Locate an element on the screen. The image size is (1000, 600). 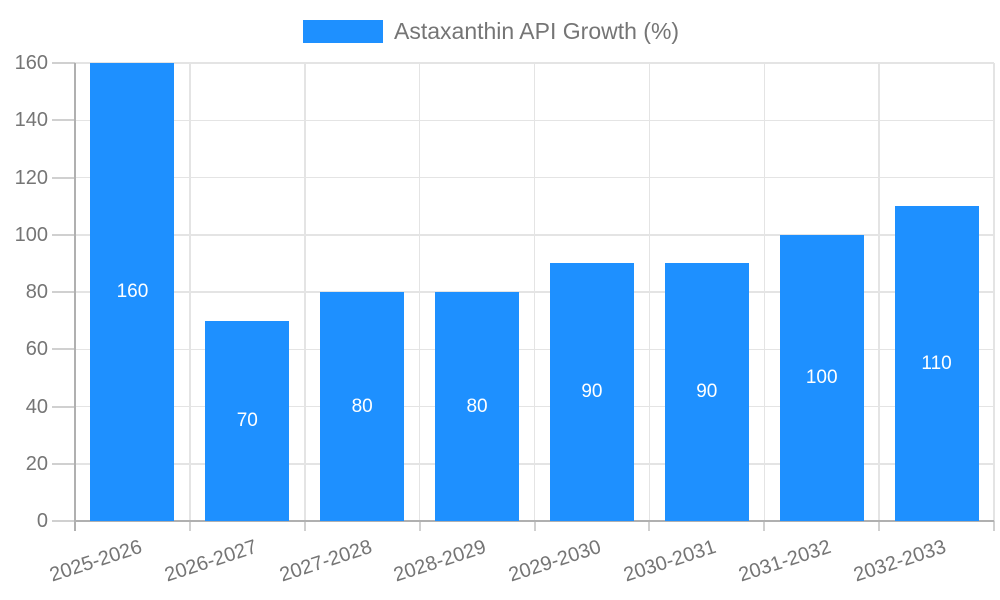
x-tick-label: 2027-2028 is located at coordinates (325, 561).